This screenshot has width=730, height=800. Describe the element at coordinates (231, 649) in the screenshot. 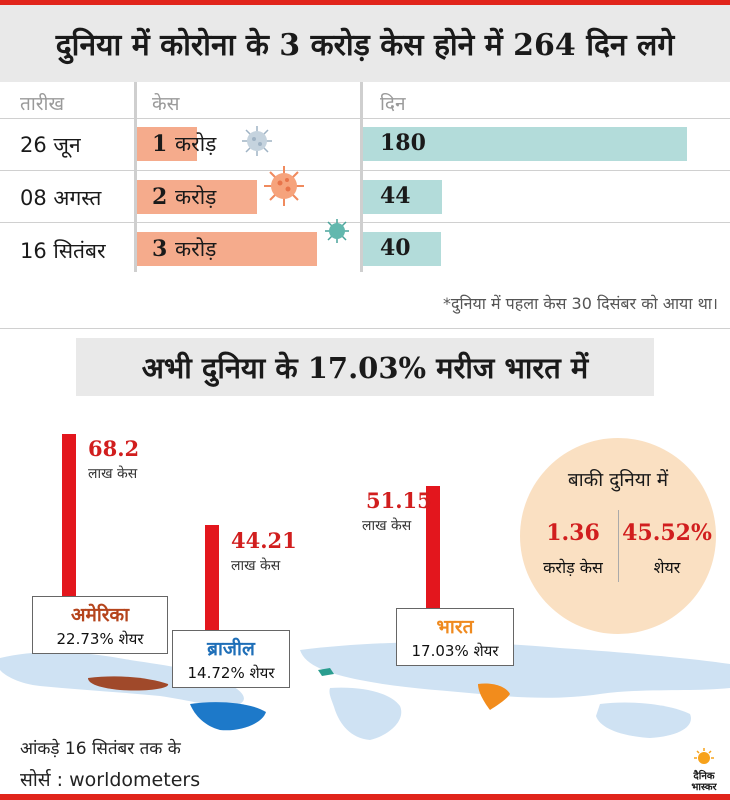

I see `brazil-name: ब्राजील` at that location.